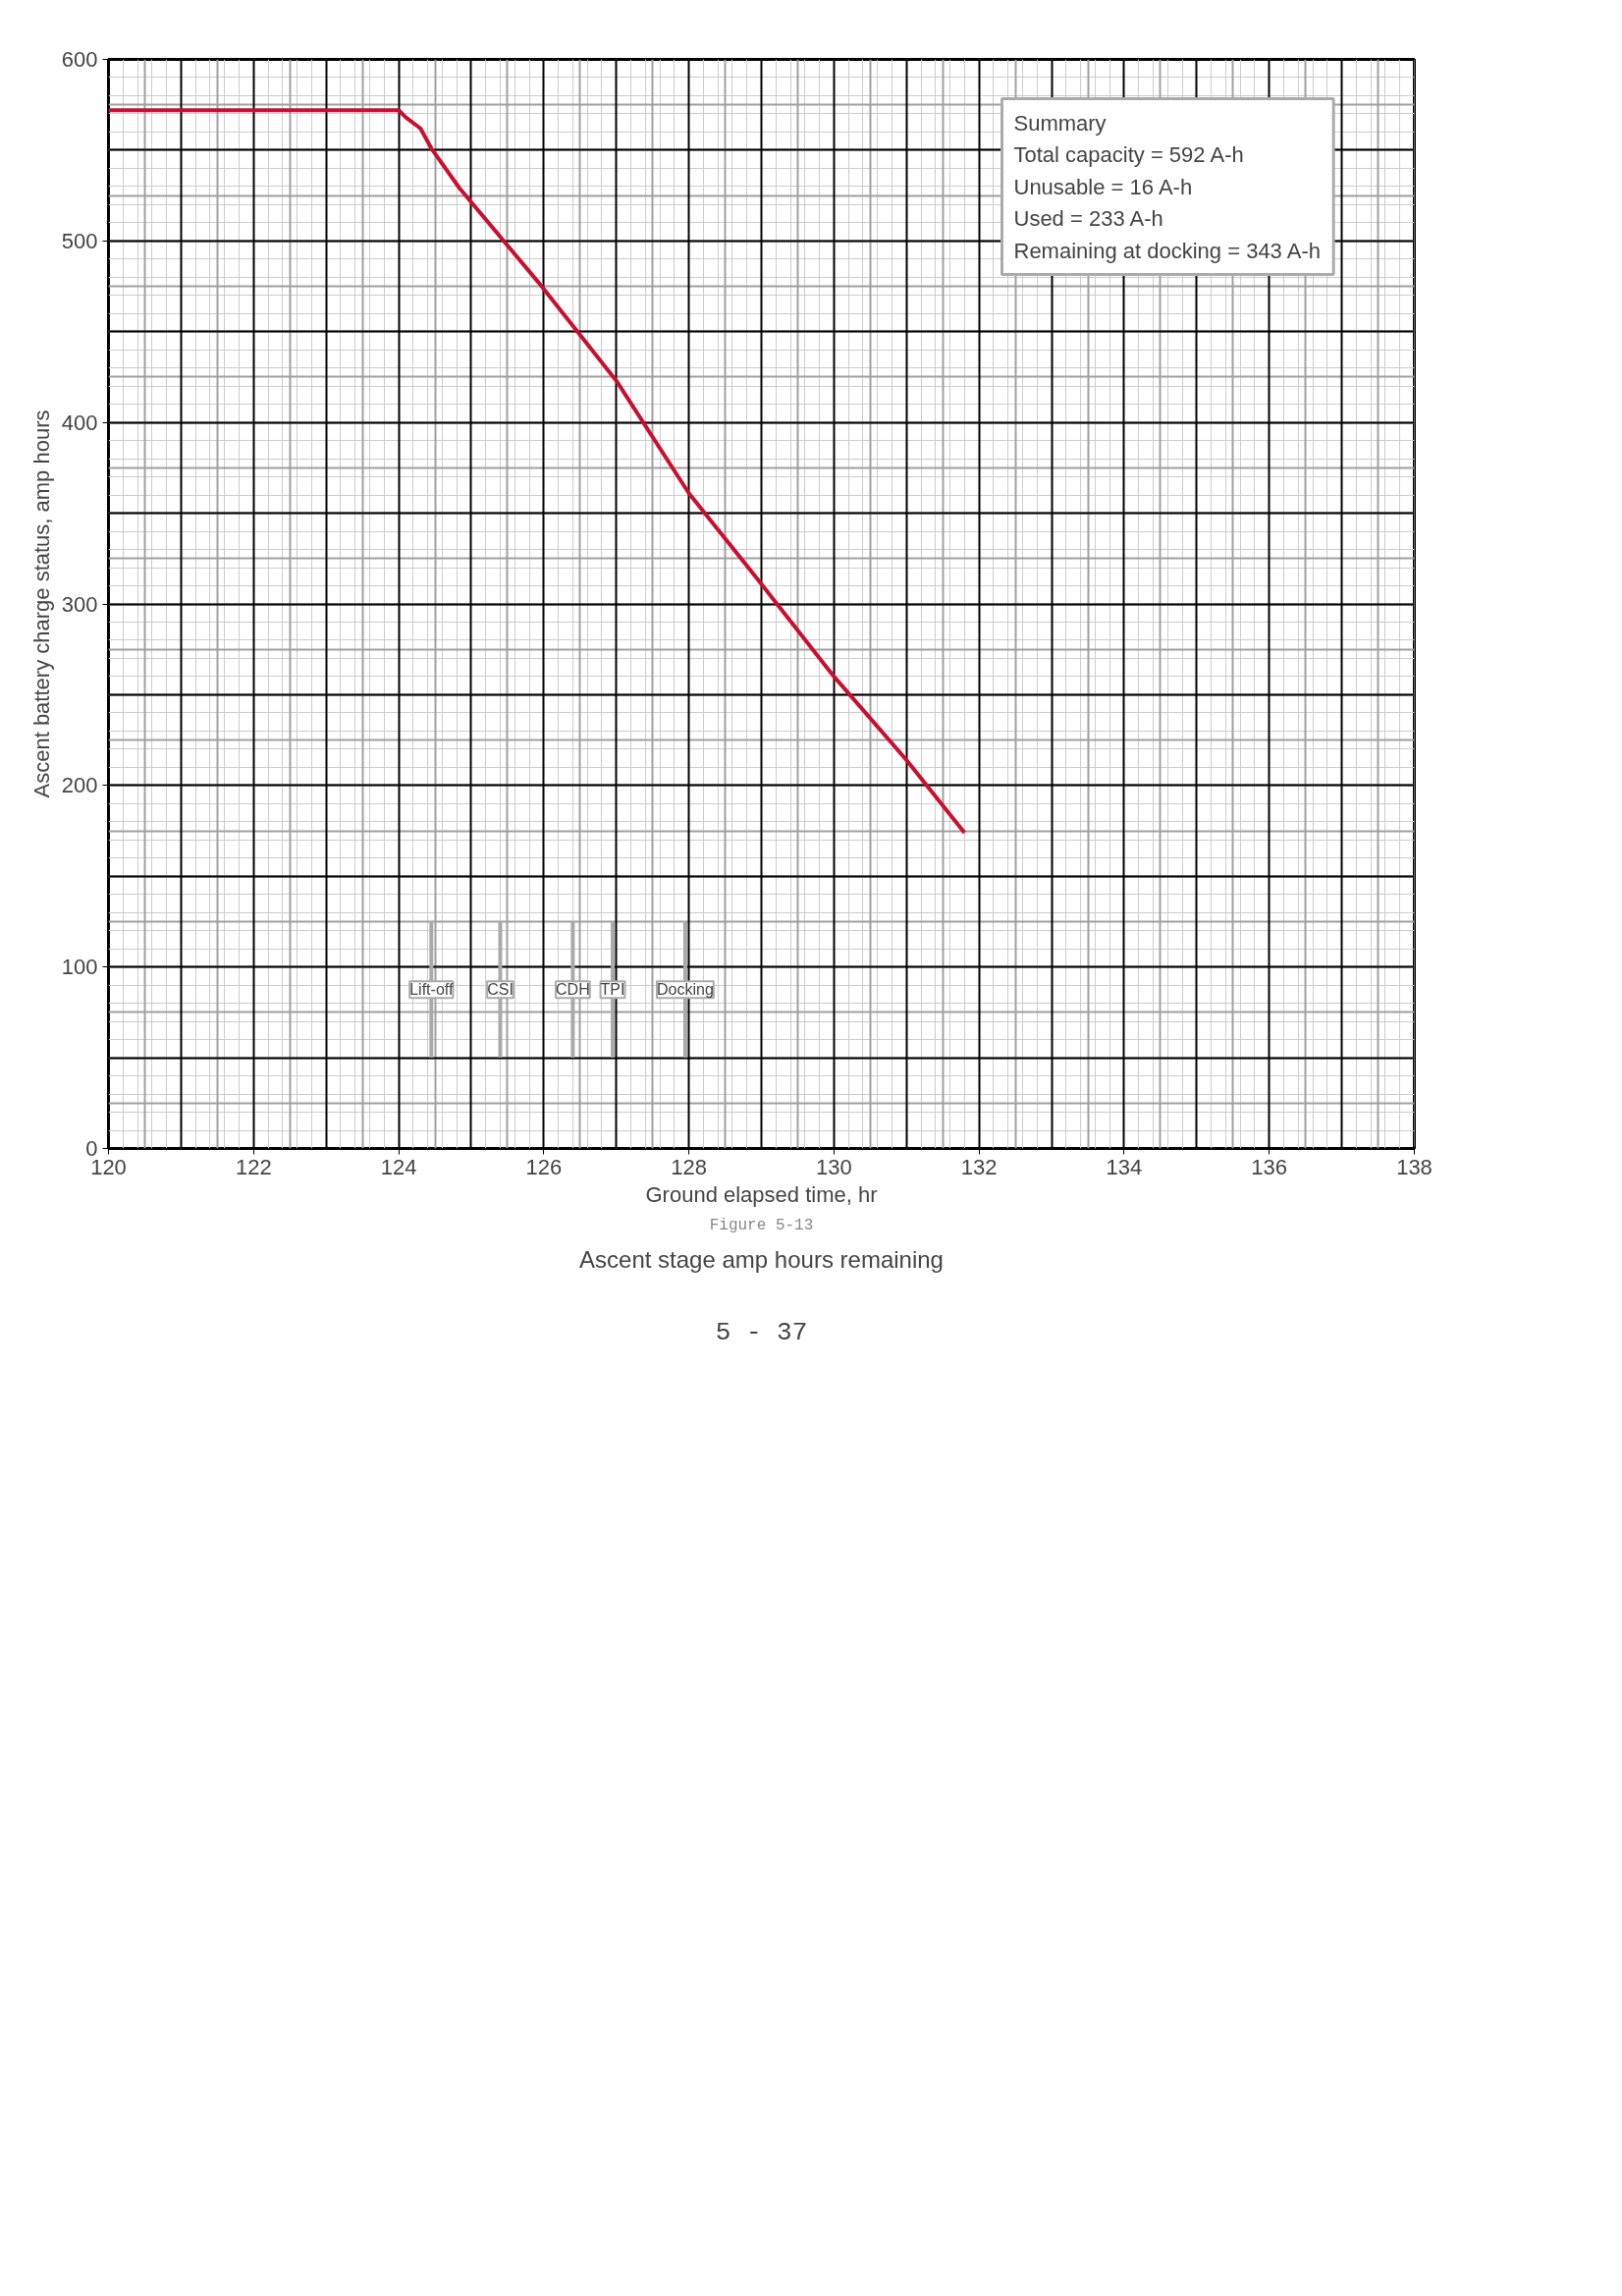  What do you see at coordinates (398, 1166) in the screenshot?
I see `x-tick-label: 124` at bounding box center [398, 1166].